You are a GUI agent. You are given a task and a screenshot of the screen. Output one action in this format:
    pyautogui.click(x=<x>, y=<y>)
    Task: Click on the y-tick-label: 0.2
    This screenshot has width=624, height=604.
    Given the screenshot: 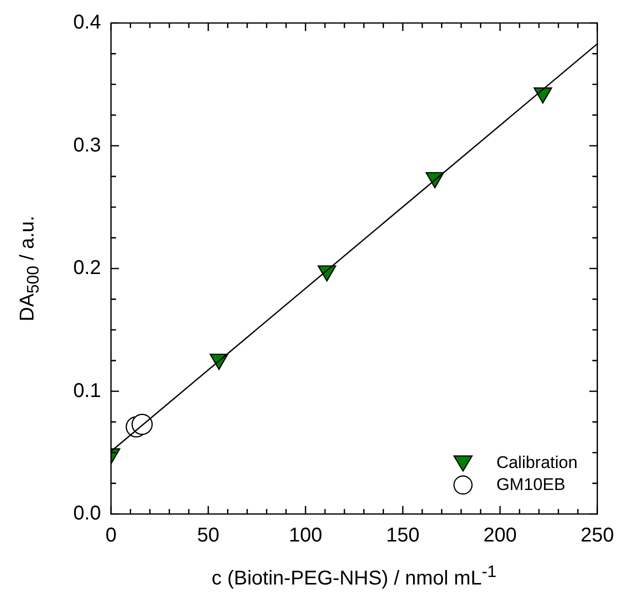 What is the action you would take?
    pyautogui.click(x=87, y=268)
    